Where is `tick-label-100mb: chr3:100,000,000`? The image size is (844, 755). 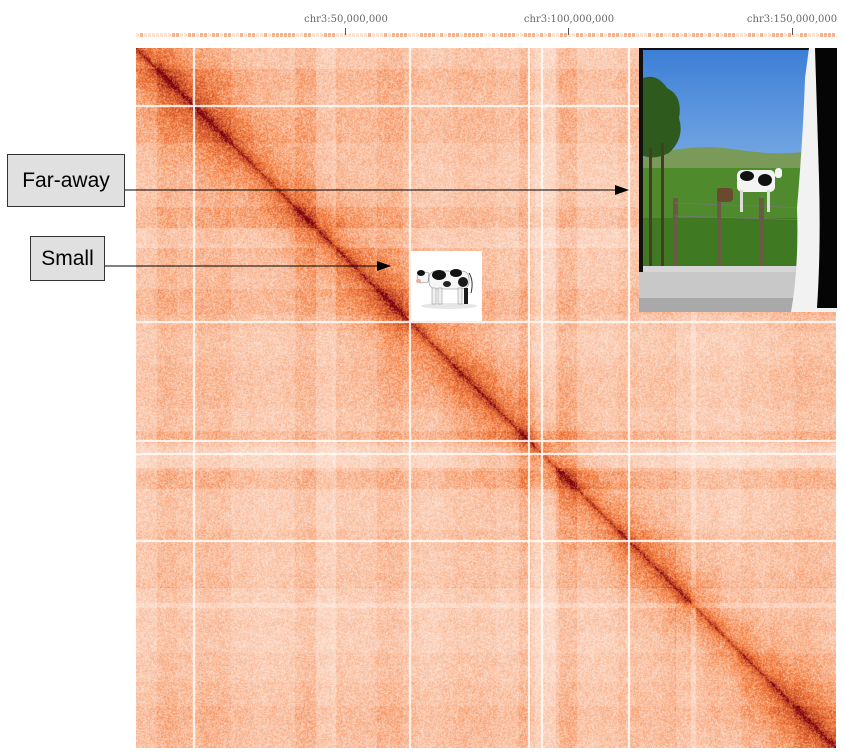 tick-label-100mb: chr3:100,000,000 is located at coordinates (569, 19).